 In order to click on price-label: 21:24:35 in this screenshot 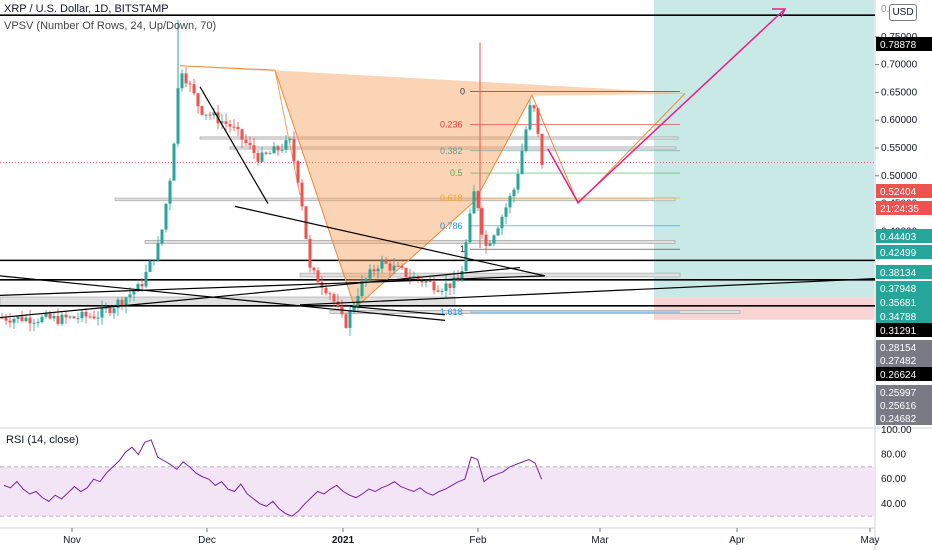, I will do `click(899, 209)`.